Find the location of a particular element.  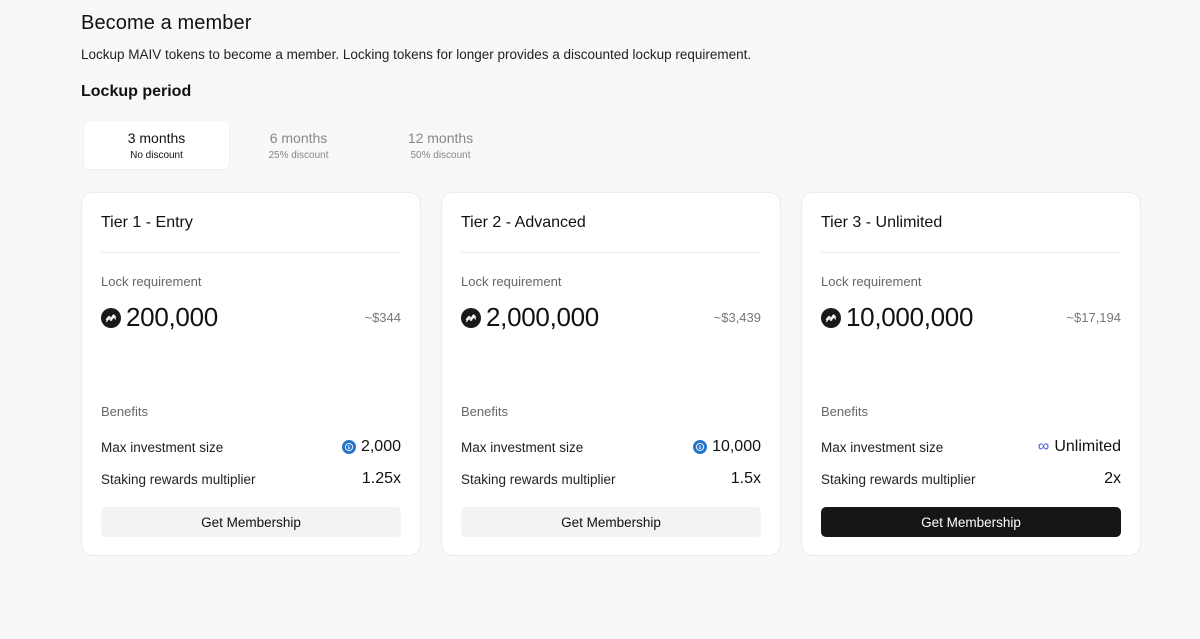

tab-12-months: 12 months 50% discount is located at coordinates (440, 145).